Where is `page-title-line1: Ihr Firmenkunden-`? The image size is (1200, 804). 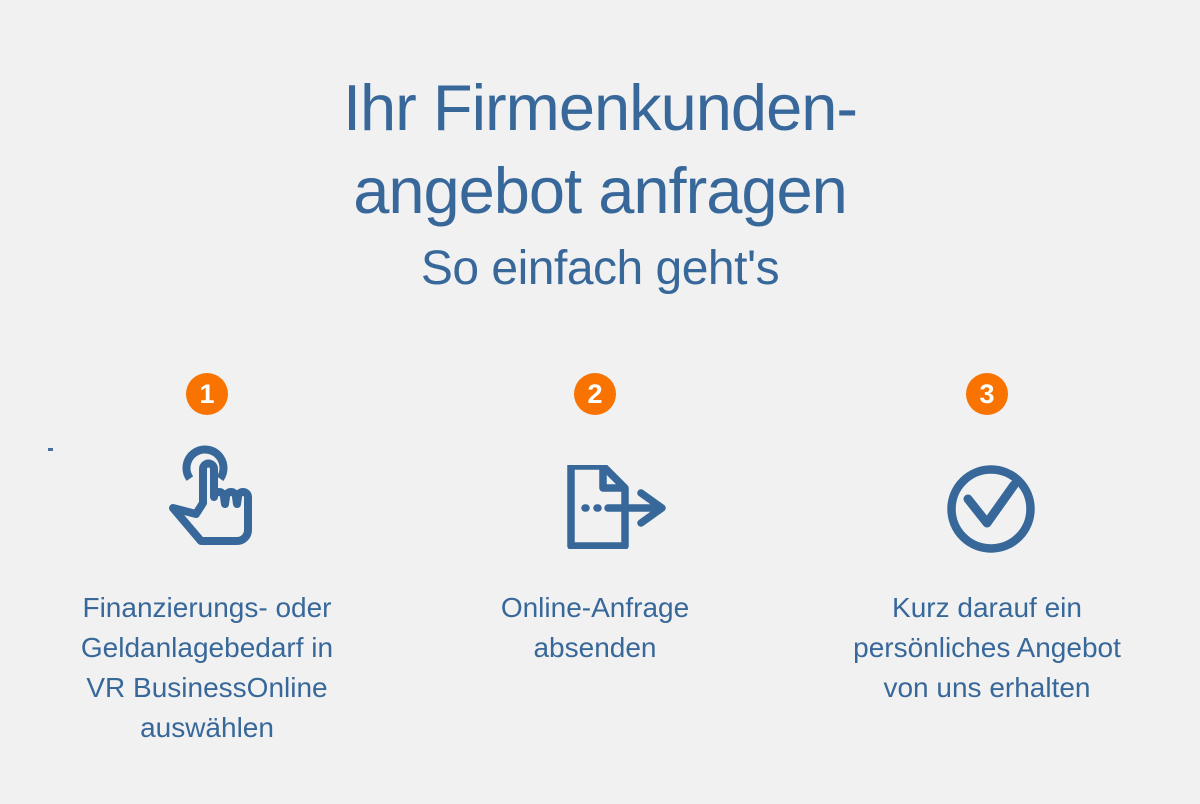
page-title-line1: Ihr Firmenkunden- is located at coordinates (600, 107).